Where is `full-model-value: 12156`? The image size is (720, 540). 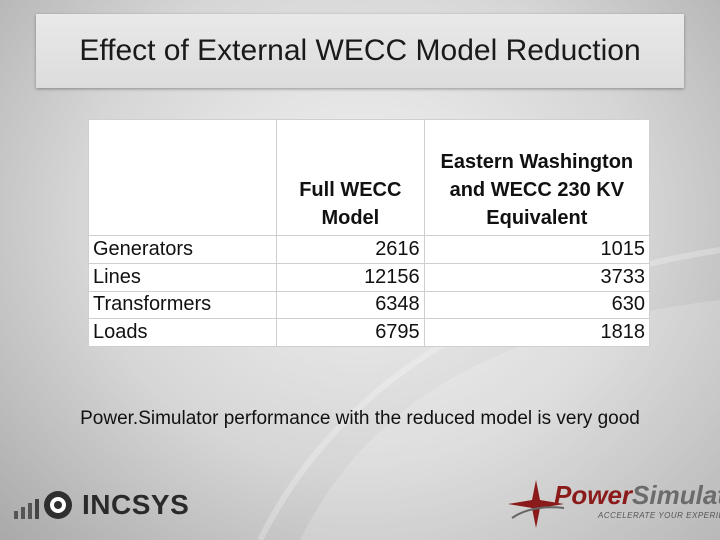 full-model-value: 12156 is located at coordinates (350, 277).